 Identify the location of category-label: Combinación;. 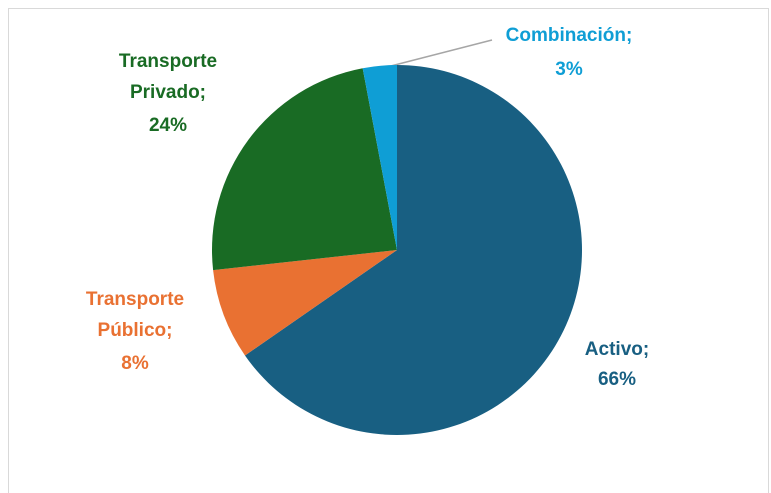
(569, 35).